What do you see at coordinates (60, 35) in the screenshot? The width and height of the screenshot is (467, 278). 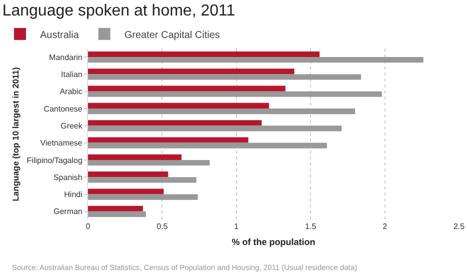 I see `legend-label: Australia` at bounding box center [60, 35].